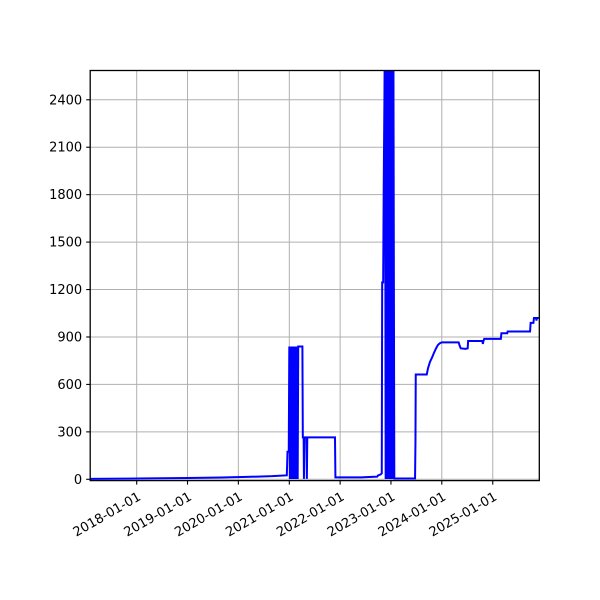  Describe the element at coordinates (78, 480) in the screenshot. I see `y-axis-tick-label: 0` at that location.